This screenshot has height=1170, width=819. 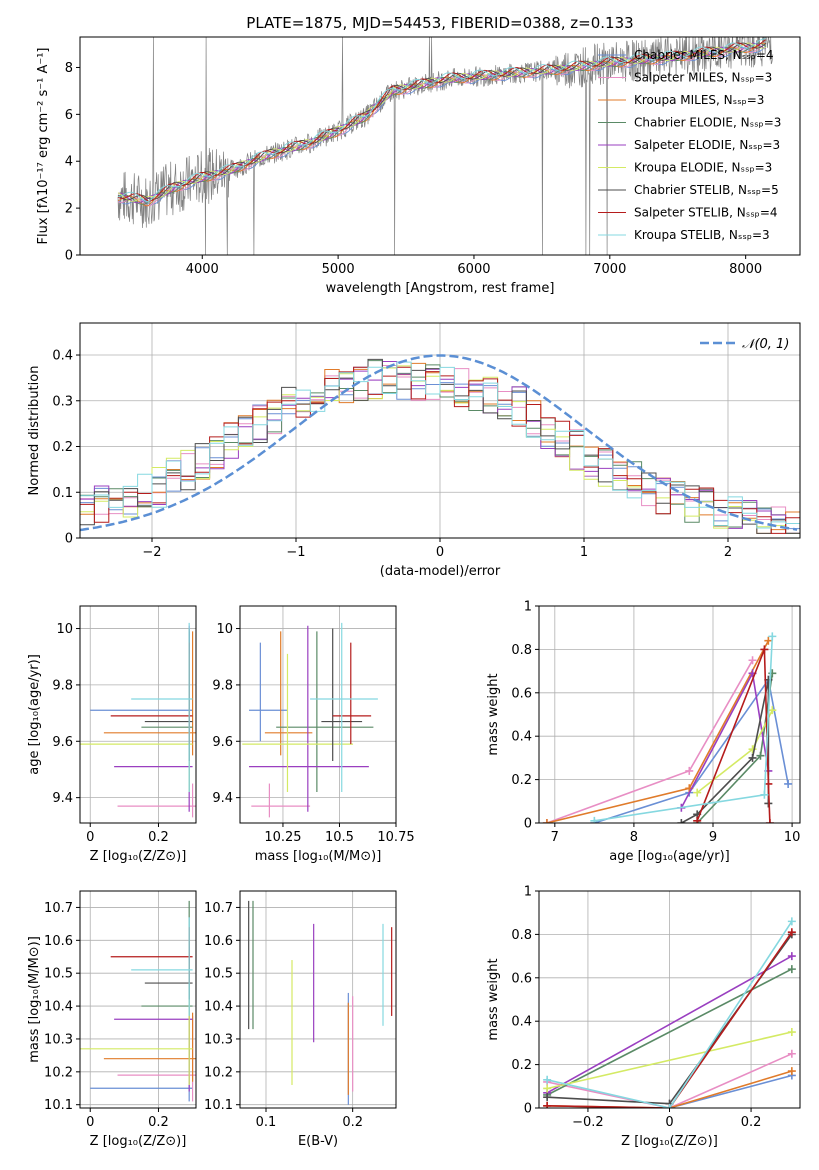 I want to click on y-tick-label: 8, so click(x=69, y=68).